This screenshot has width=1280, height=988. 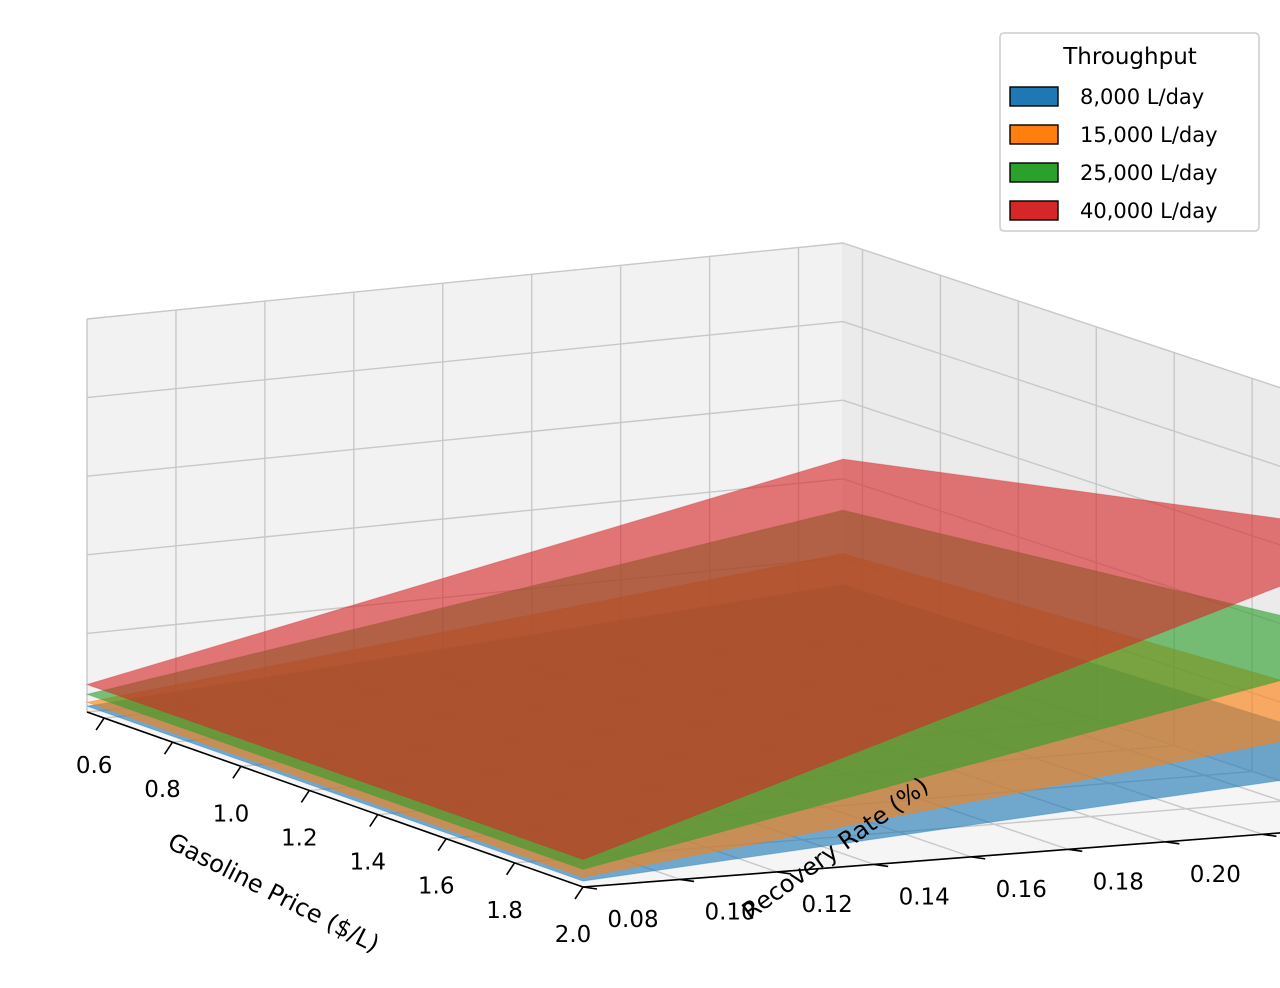 I want to click on y-tick-label: 0.08, so click(x=632, y=920).